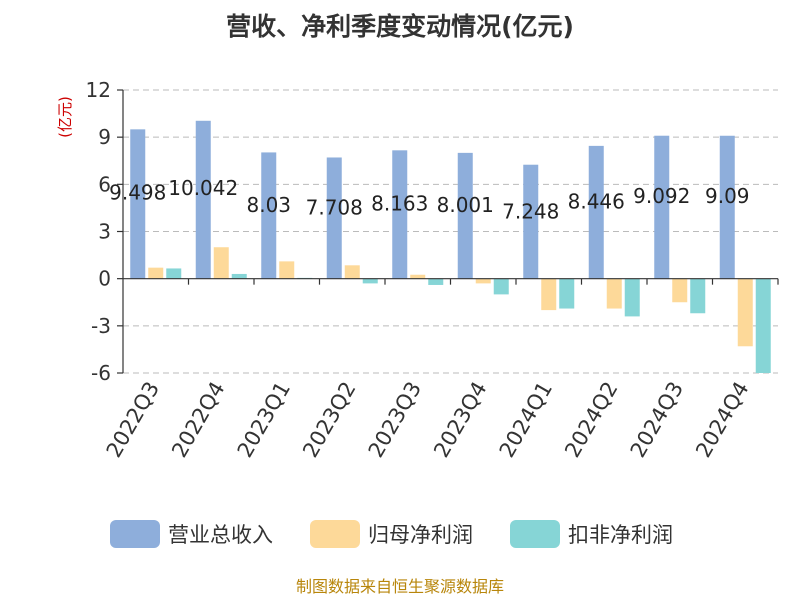 The image size is (800, 600). What do you see at coordinates (98, 90) in the screenshot?
I see `y-tick-label: 12` at bounding box center [98, 90].